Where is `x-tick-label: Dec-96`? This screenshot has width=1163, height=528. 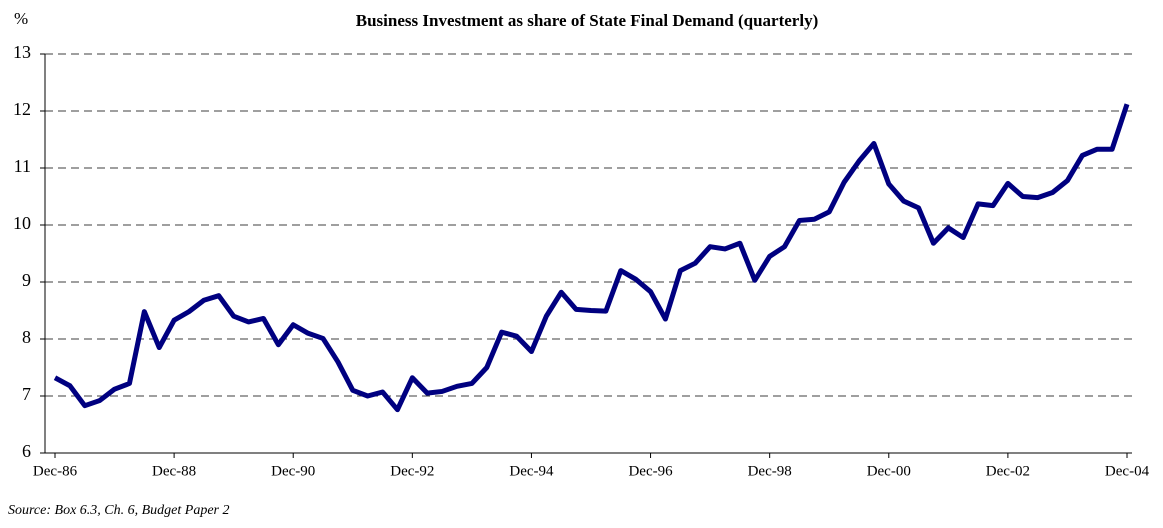
x-tick-label: Dec-96 is located at coordinates (650, 471).